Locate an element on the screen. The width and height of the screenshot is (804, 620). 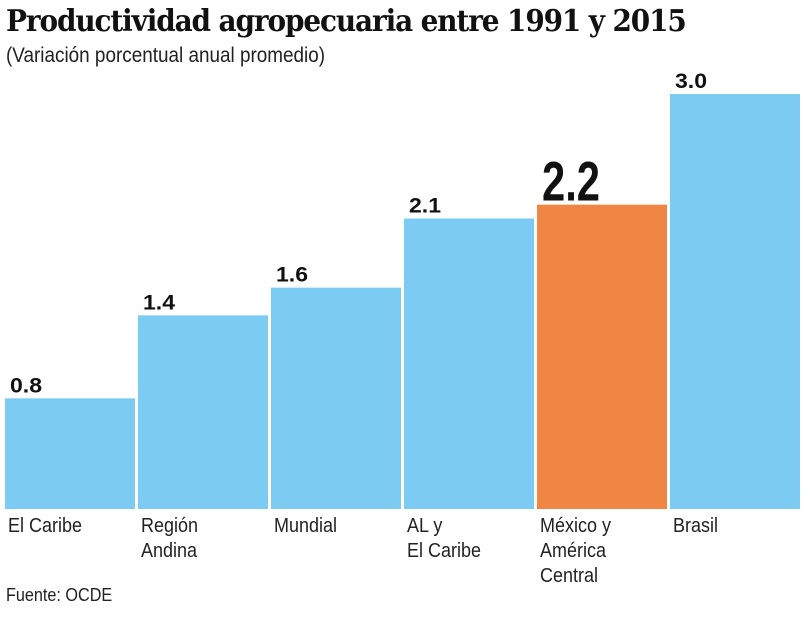
category-label-4: Central is located at coordinates (569, 576).